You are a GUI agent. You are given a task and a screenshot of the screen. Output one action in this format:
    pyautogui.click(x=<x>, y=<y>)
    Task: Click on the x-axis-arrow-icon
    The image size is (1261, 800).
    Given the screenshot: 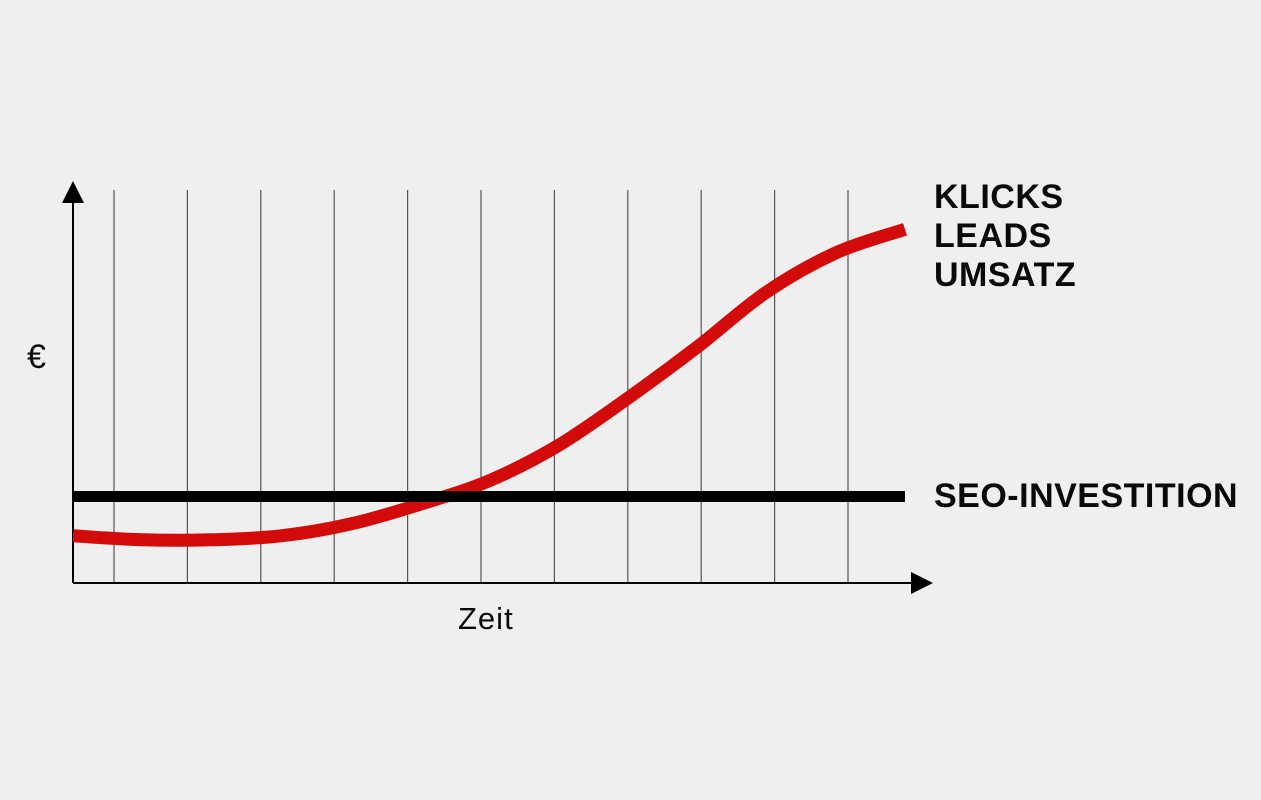 What is the action you would take?
    pyautogui.click(x=922, y=583)
    